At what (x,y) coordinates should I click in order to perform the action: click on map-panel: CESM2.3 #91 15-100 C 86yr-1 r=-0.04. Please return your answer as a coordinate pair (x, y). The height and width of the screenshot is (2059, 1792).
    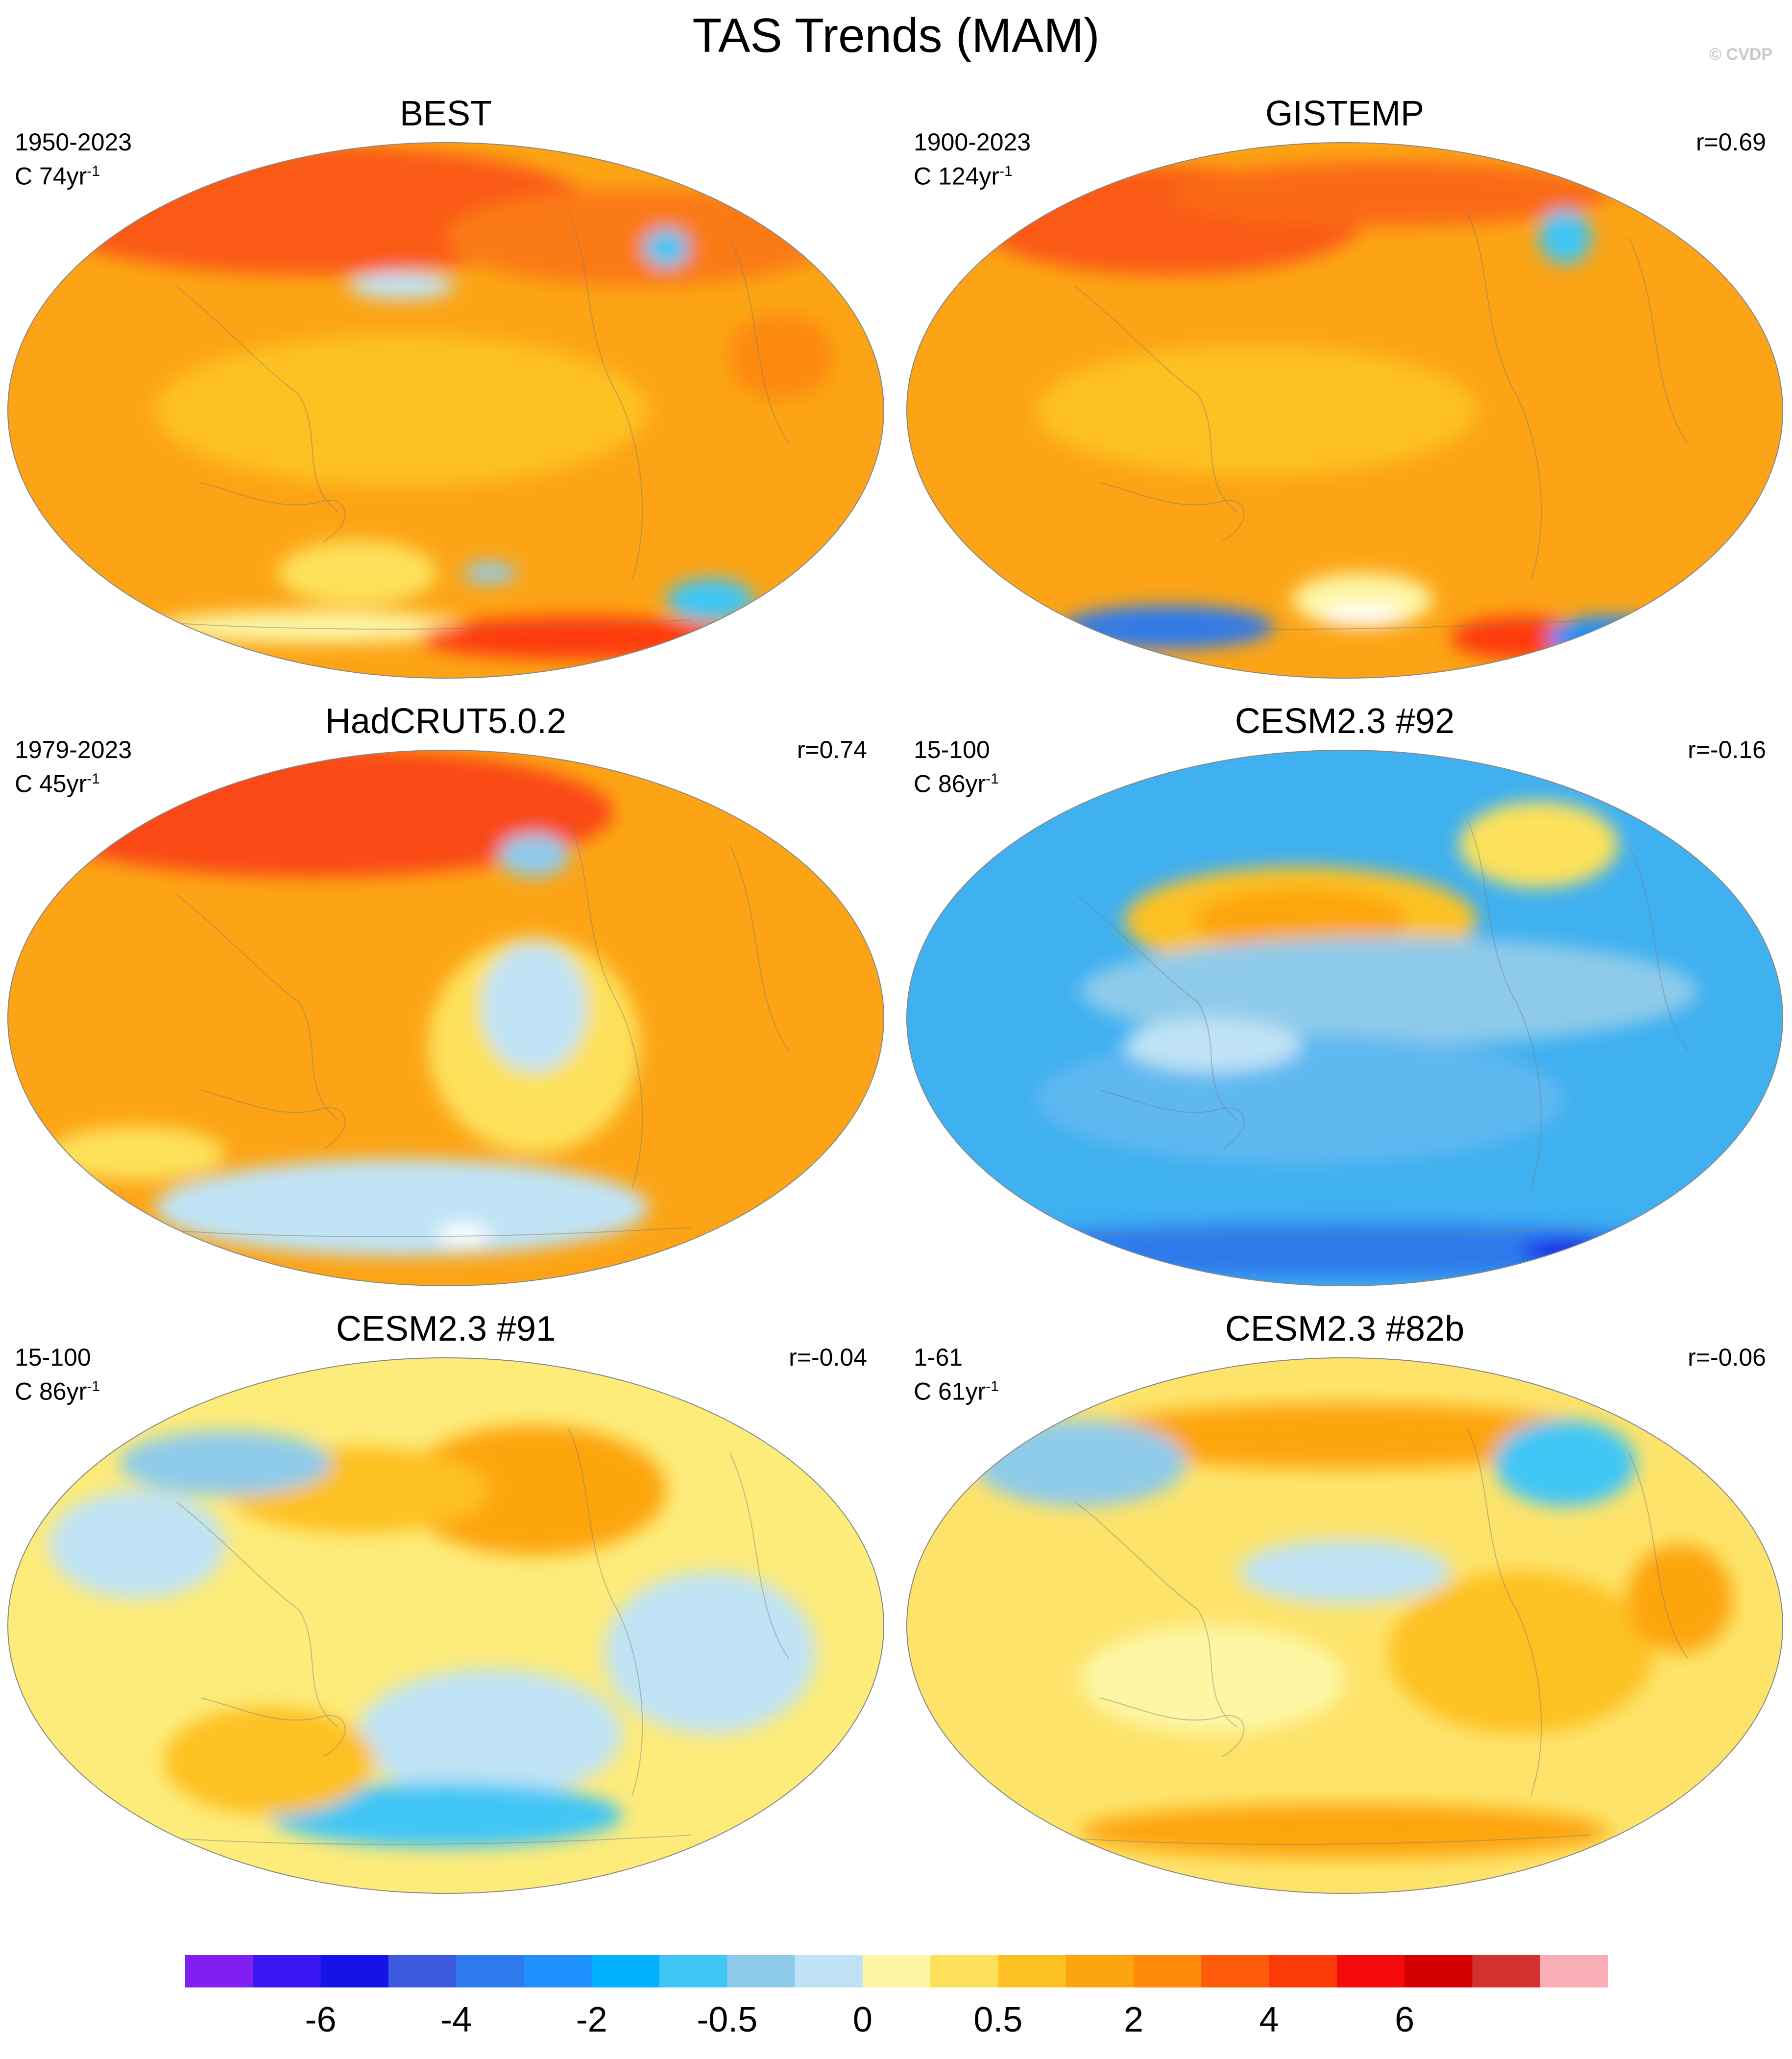
    Looking at the image, I should click on (446, 1602).